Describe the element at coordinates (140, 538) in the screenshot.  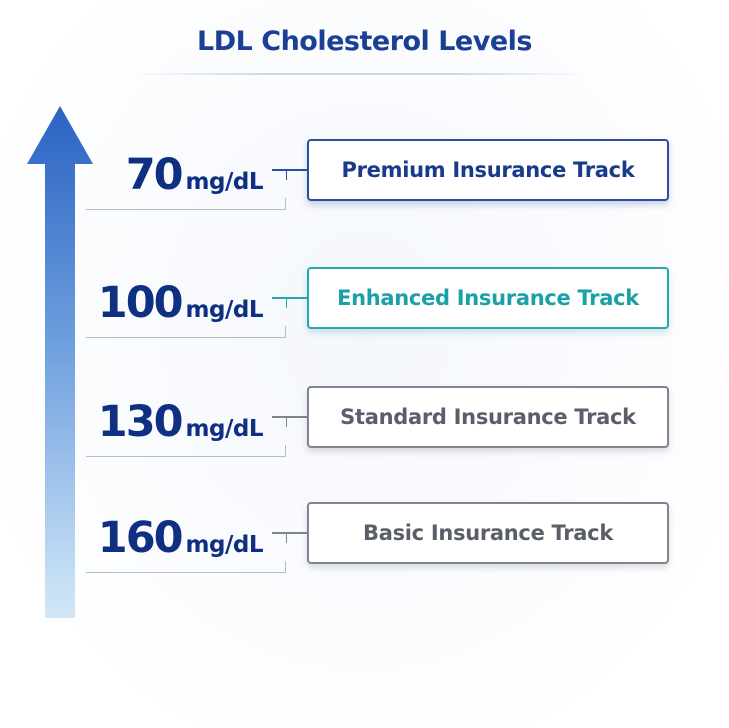
I see `ldl-value: 160` at that location.